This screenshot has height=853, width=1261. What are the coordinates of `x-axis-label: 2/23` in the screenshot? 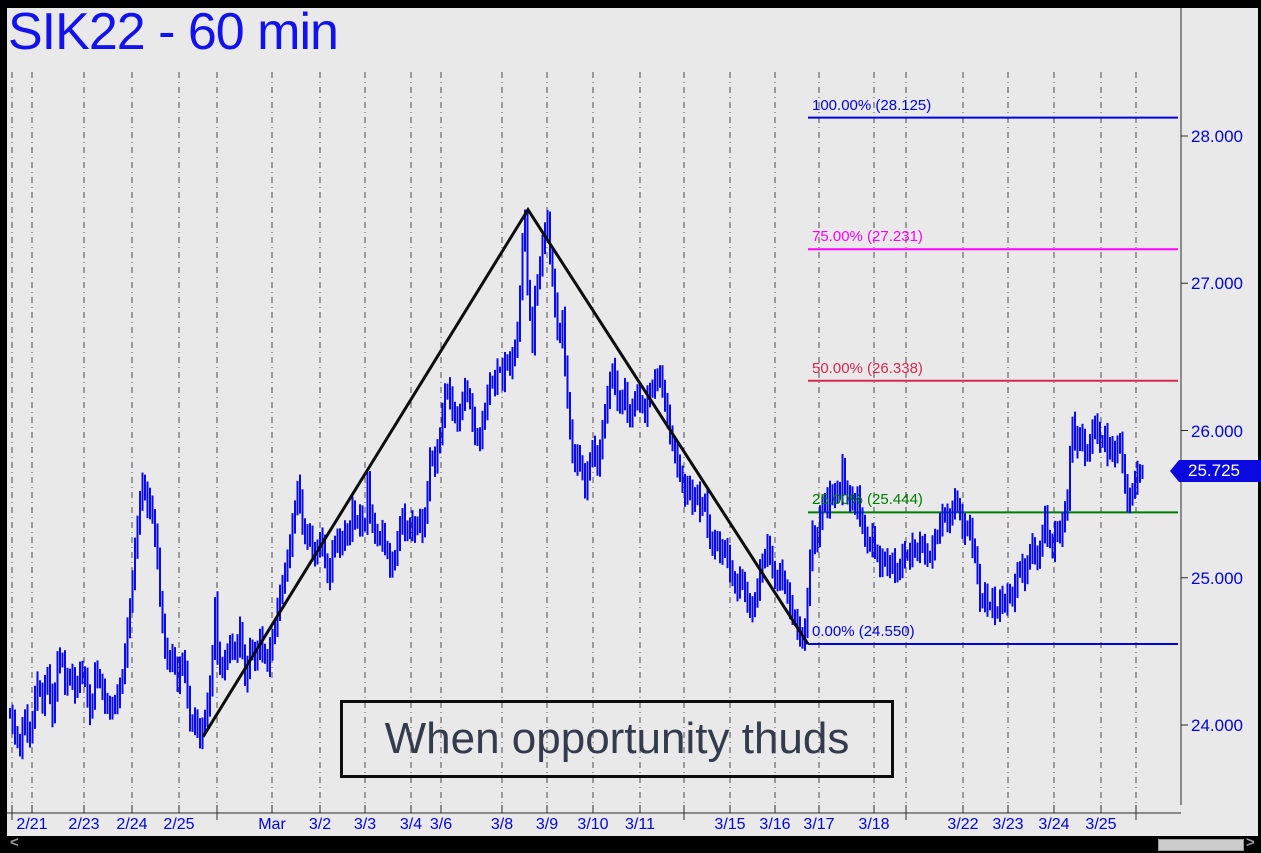 It's located at (84, 824).